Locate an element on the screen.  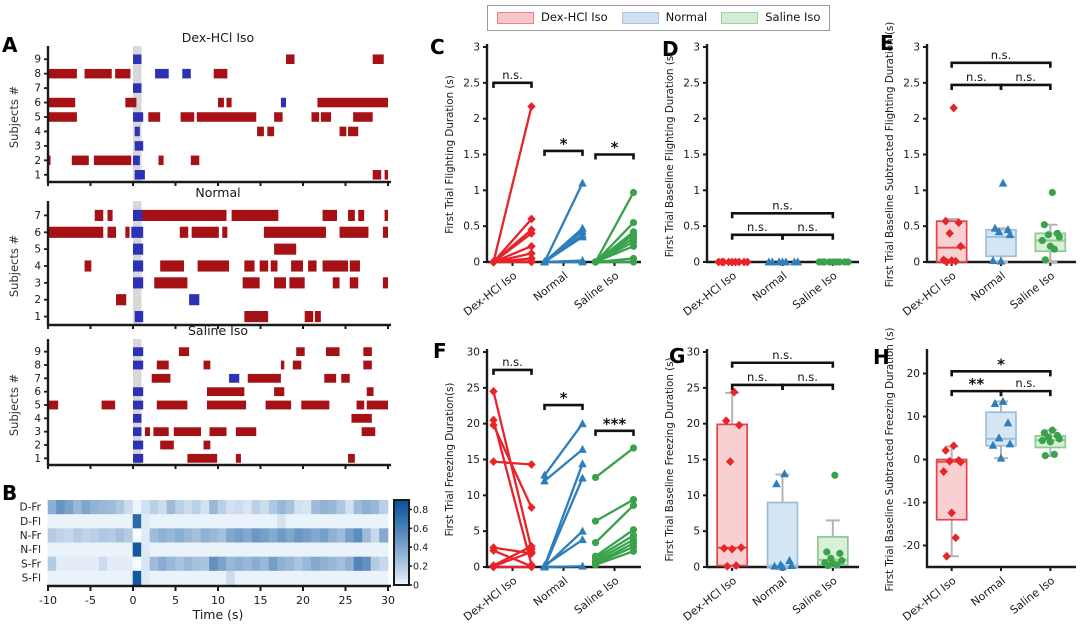
svg-text: 9 is located at coordinates (37, 60).